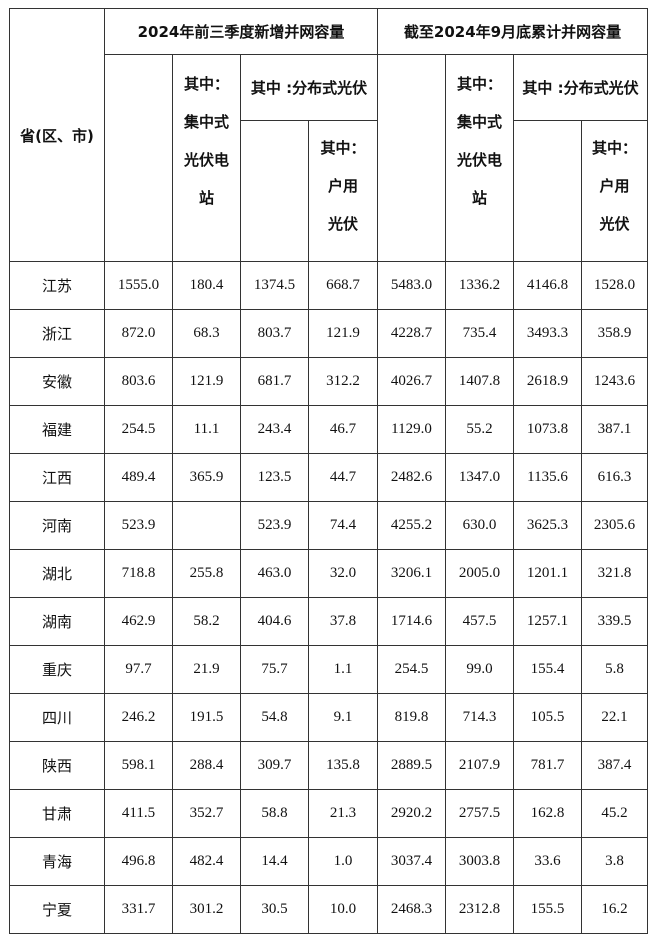  What do you see at coordinates (274, 429) in the screenshot?
I see `value-cell: 243.4` at bounding box center [274, 429].